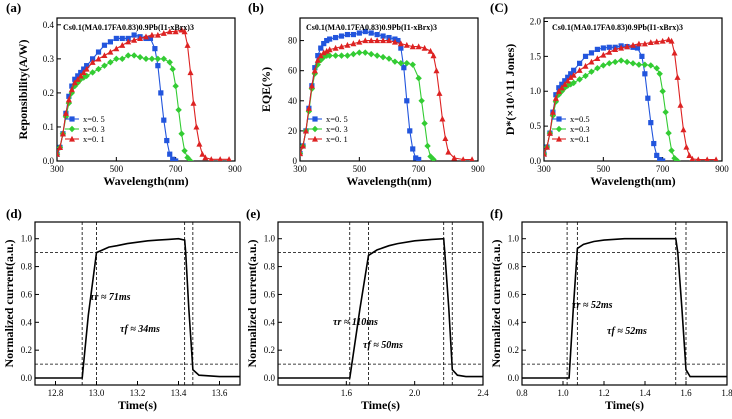 The image size is (732, 419). Describe the element at coordinates (13, 7) in the screenshot. I see `panel-label: (a)` at that location.